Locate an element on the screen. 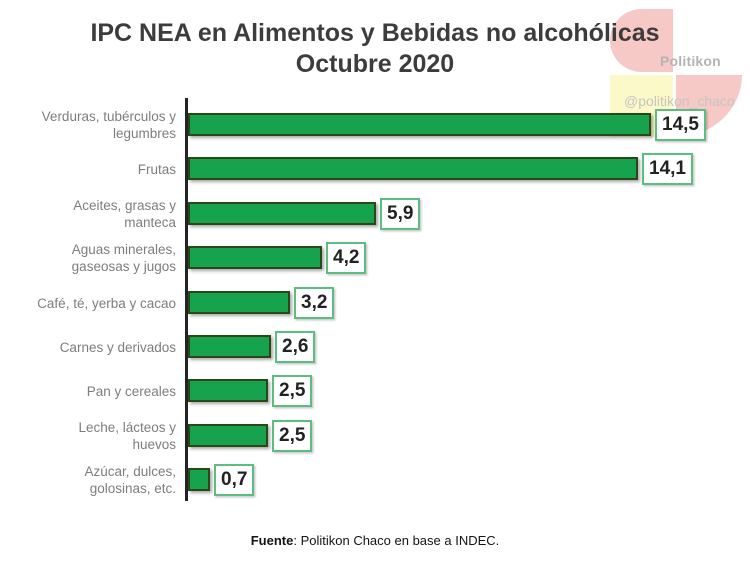 The image size is (750, 563). source-note: Fuente: Politikon Chaco en base a INDEC. is located at coordinates (375, 540).